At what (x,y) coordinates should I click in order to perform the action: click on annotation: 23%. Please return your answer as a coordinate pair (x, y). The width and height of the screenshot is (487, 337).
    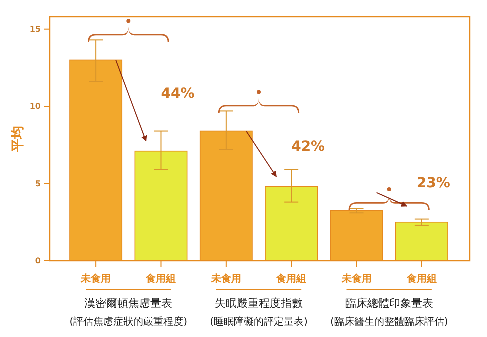
    Looking at the image, I should click on (433, 183).